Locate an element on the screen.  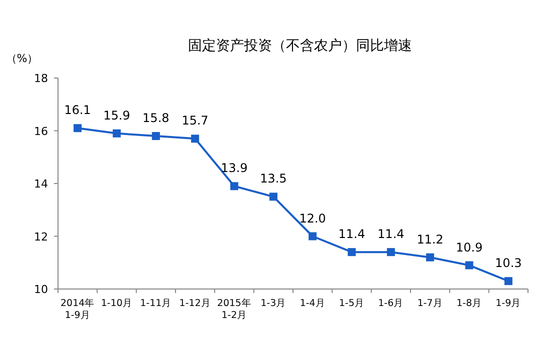
xtick: 1-11月 is located at coordinates (156, 303).